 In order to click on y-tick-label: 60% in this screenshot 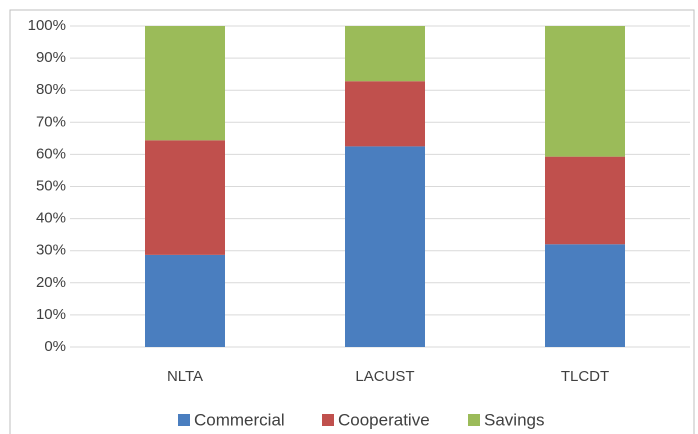, I will do `click(51, 153)`.